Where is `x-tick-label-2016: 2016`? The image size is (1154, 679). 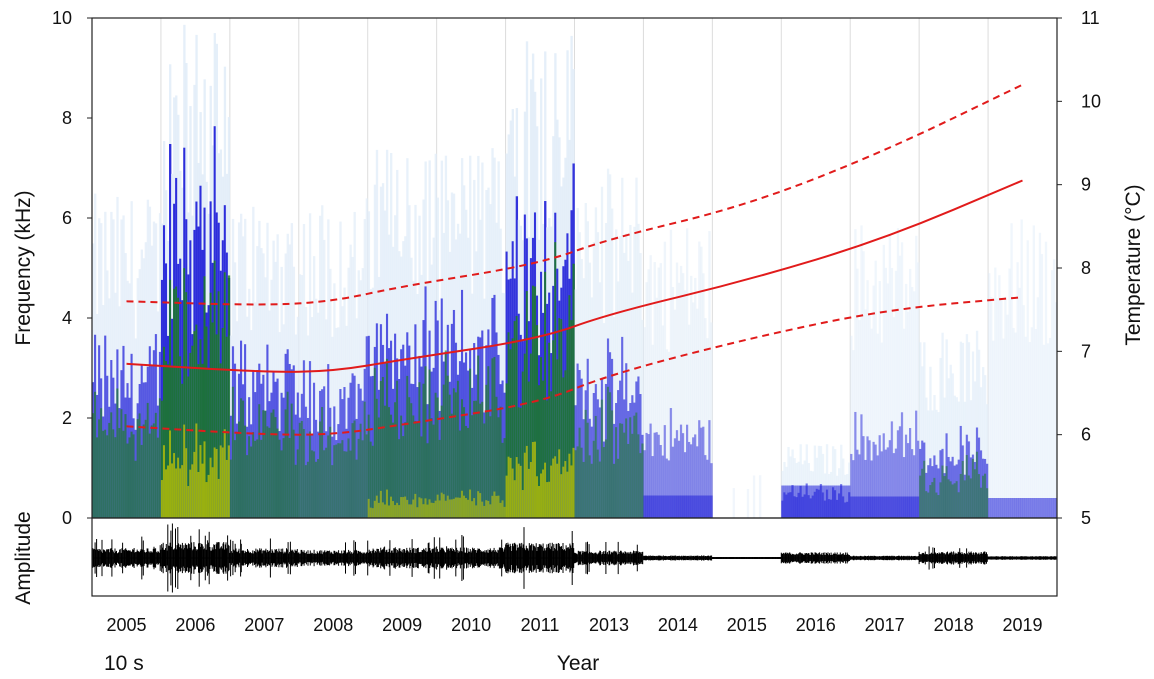 x-tick-label-2016: 2016 is located at coordinates (816, 625).